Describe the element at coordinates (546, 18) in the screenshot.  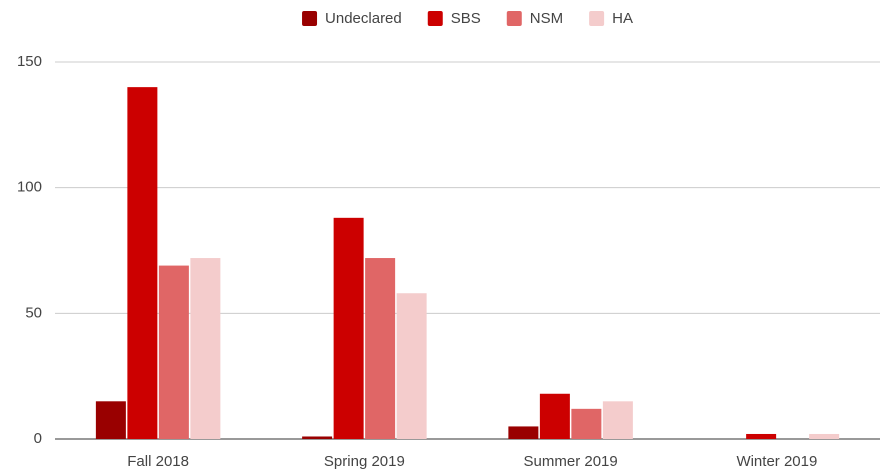
I see `legend-label: NSM` at that location.